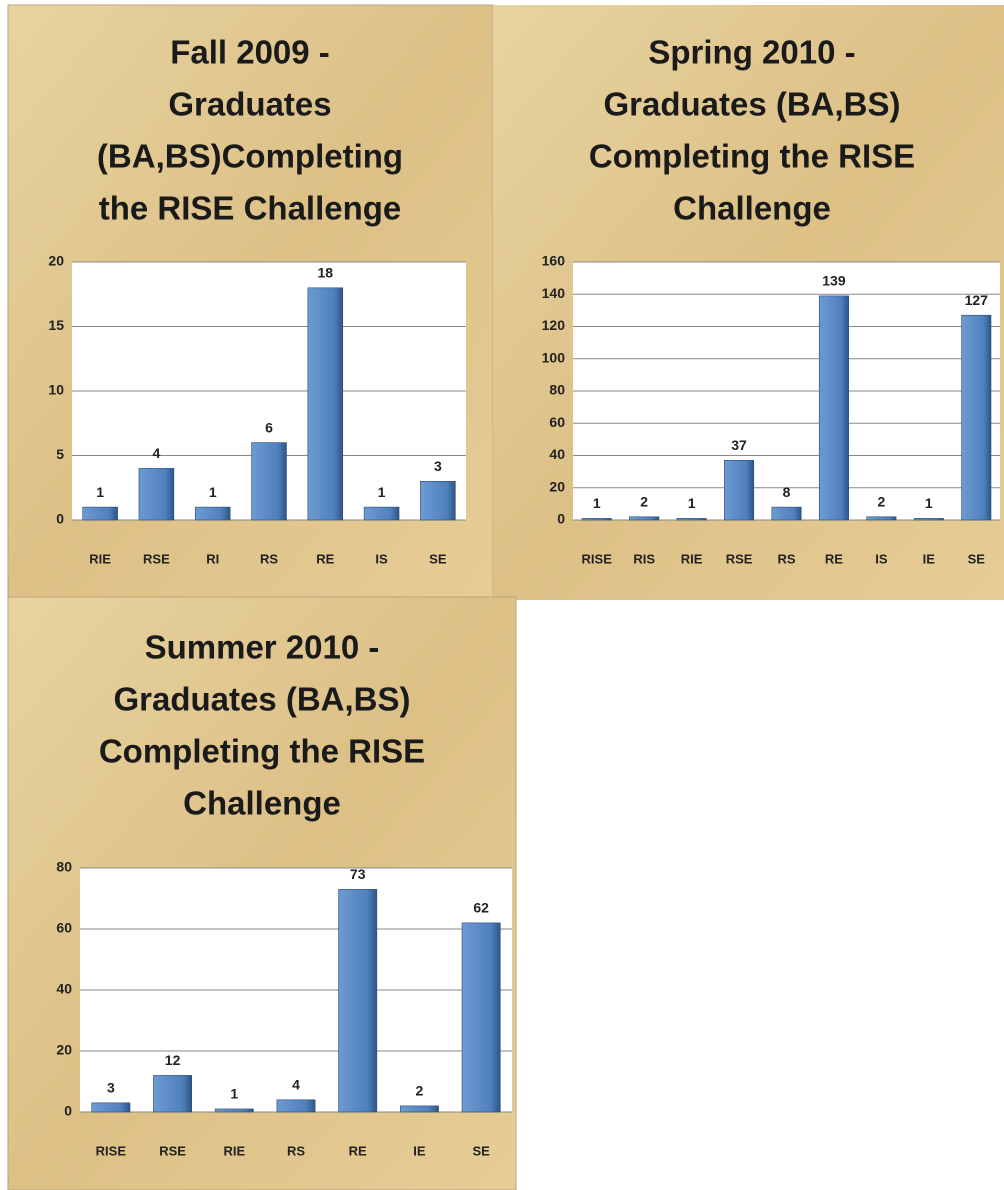 This screenshot has height=1190, width=1004. What do you see at coordinates (481, 908) in the screenshot?
I see `data-label: 62` at bounding box center [481, 908].